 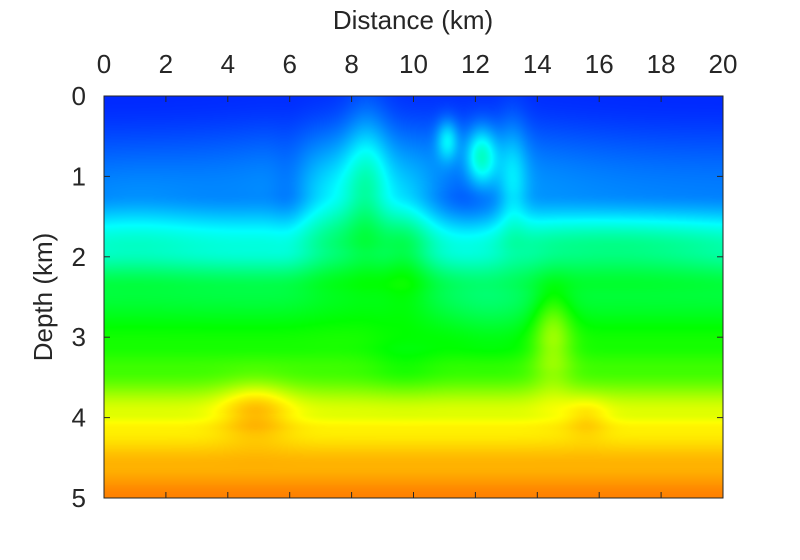 What do you see at coordinates (43, 297) in the screenshot?
I see `y-axis-label: Depth (km)` at bounding box center [43, 297].